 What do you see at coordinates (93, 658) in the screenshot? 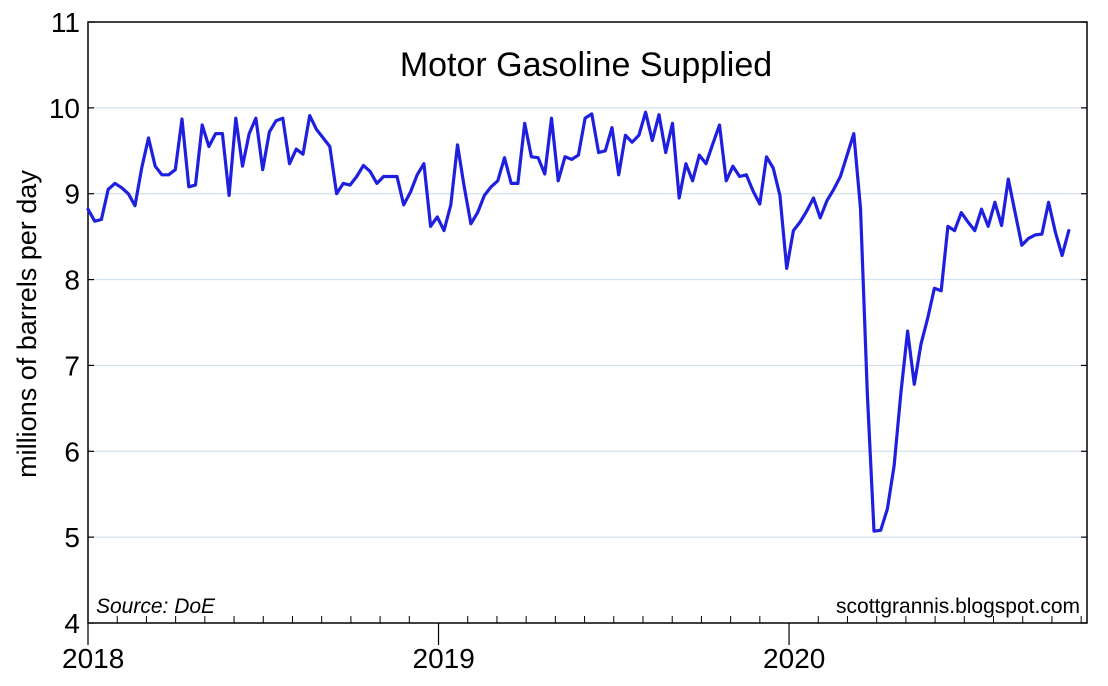
I see `x-tick-label: 2018` at bounding box center [93, 658].